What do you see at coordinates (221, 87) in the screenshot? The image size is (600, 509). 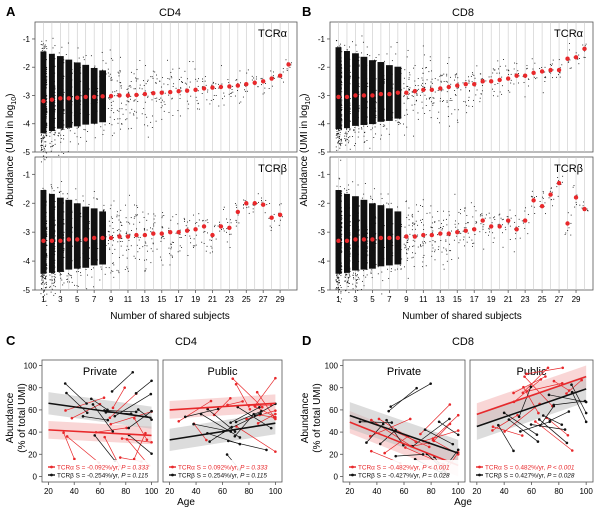 I see `median-point` at bounding box center [221, 87].